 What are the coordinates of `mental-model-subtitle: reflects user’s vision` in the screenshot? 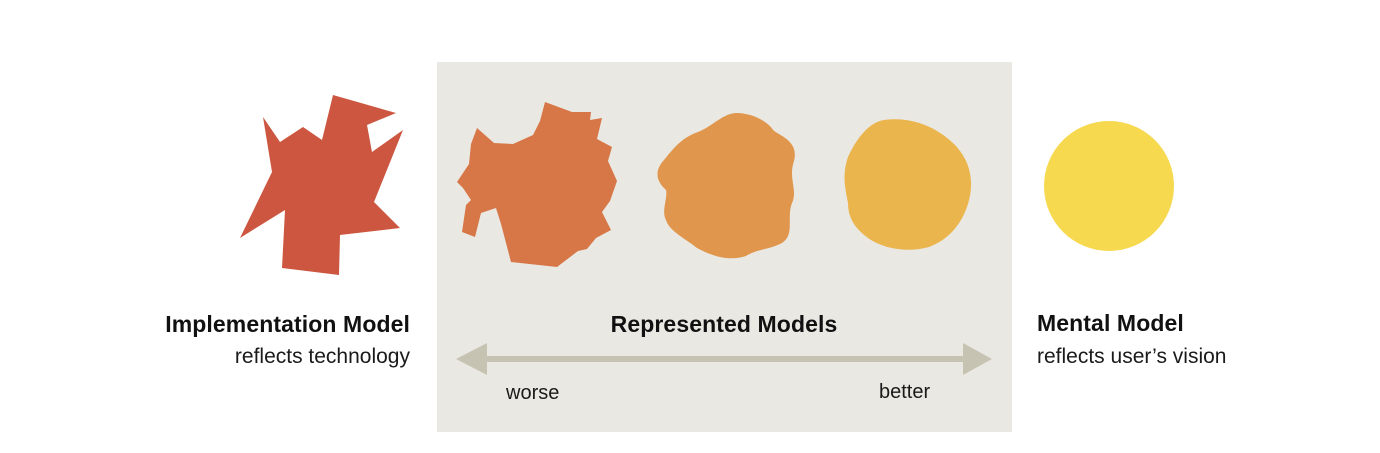 It's located at (1132, 356).